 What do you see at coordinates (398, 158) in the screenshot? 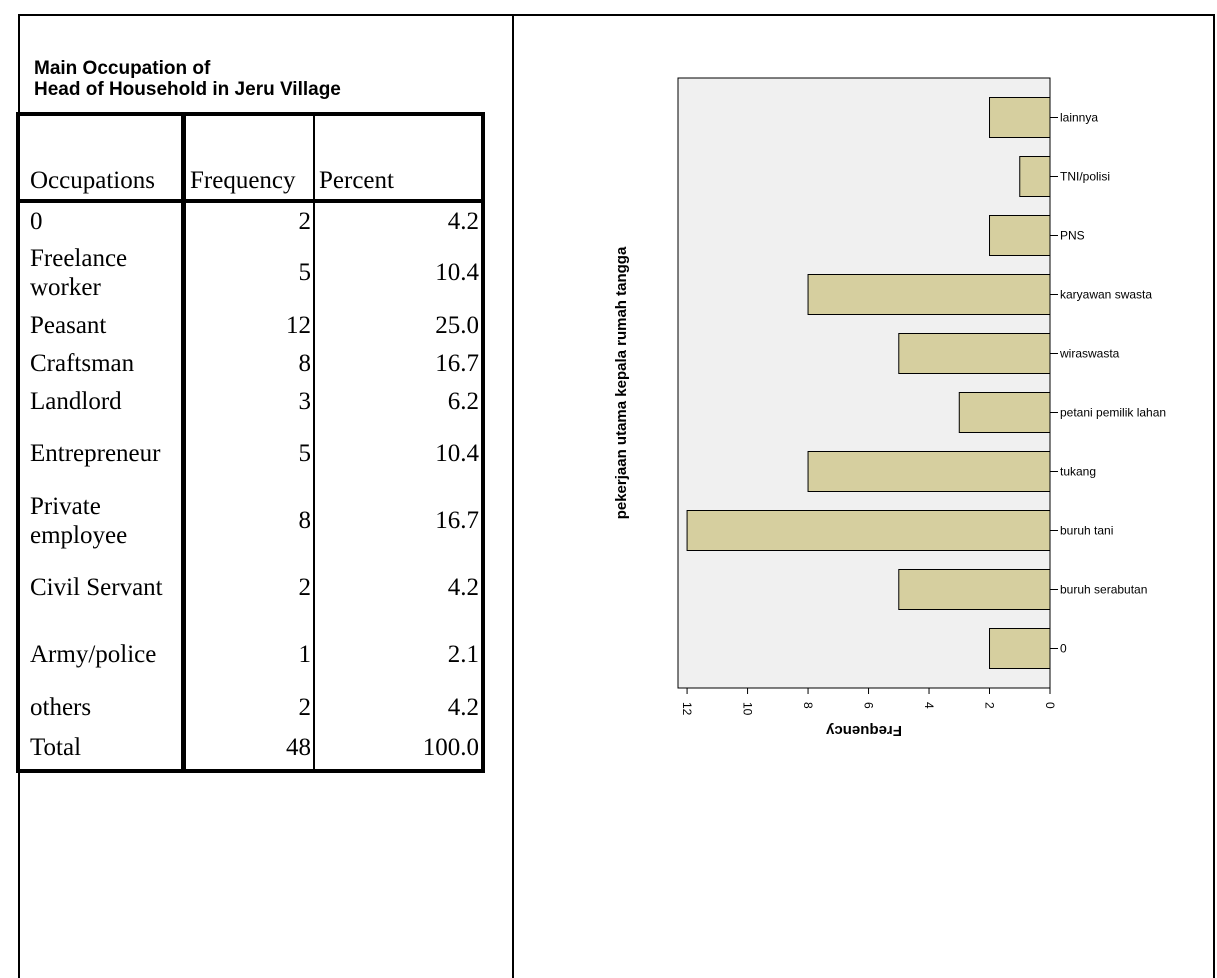
I see `header-percent: Percent` at bounding box center [398, 158].